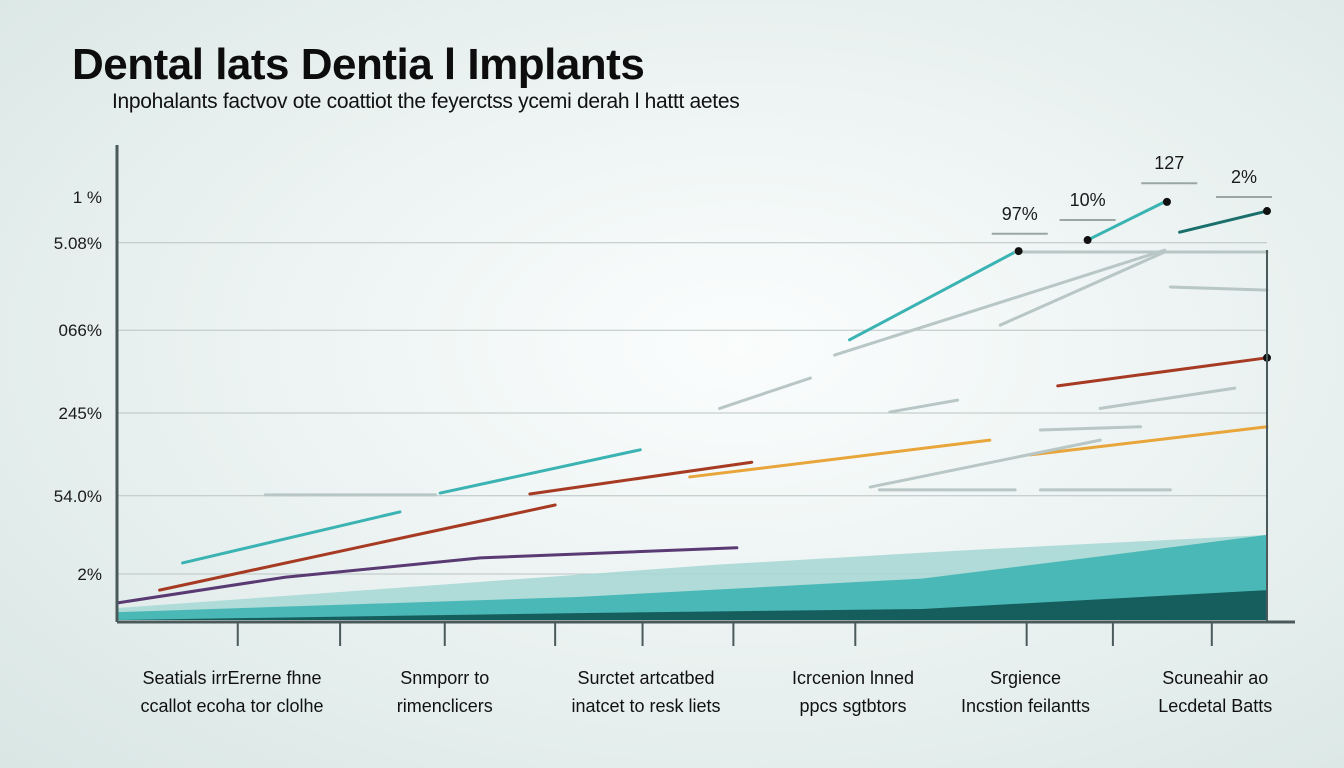  Describe the element at coordinates (89, 574) in the screenshot. I see `y-tick-label: 2%` at that location.